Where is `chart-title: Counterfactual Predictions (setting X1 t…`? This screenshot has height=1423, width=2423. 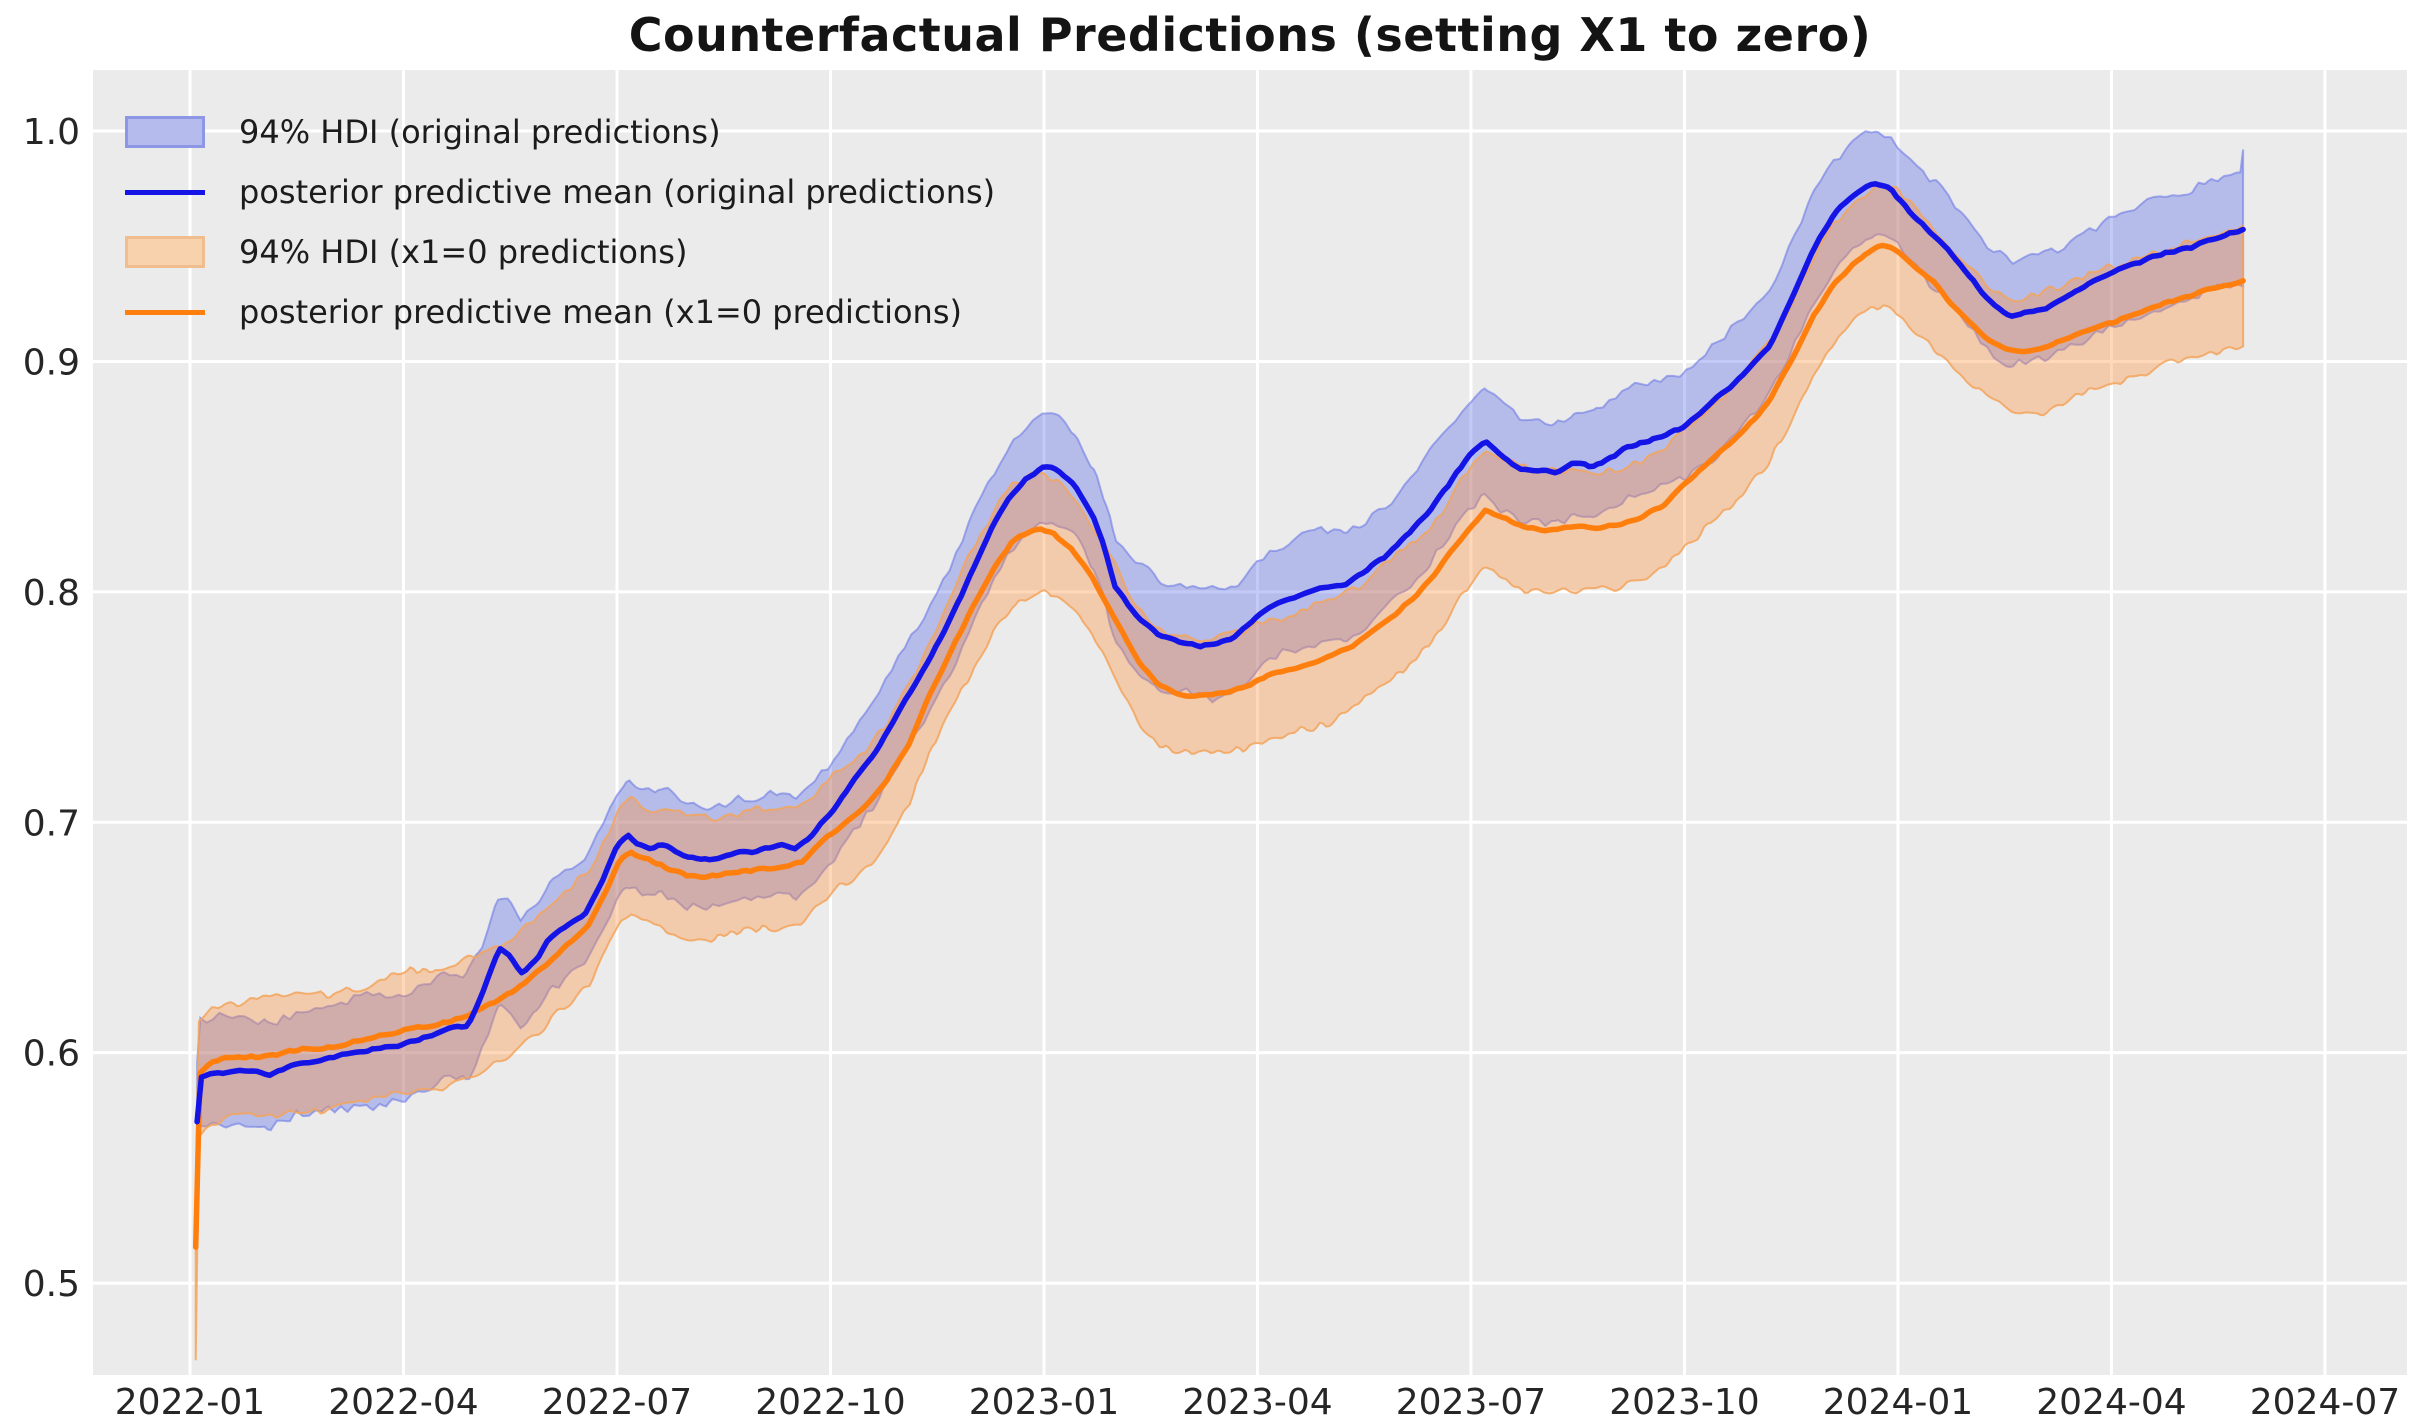 chart-title: Counterfactual Predictions (setting X1 t… is located at coordinates (1250, 35).